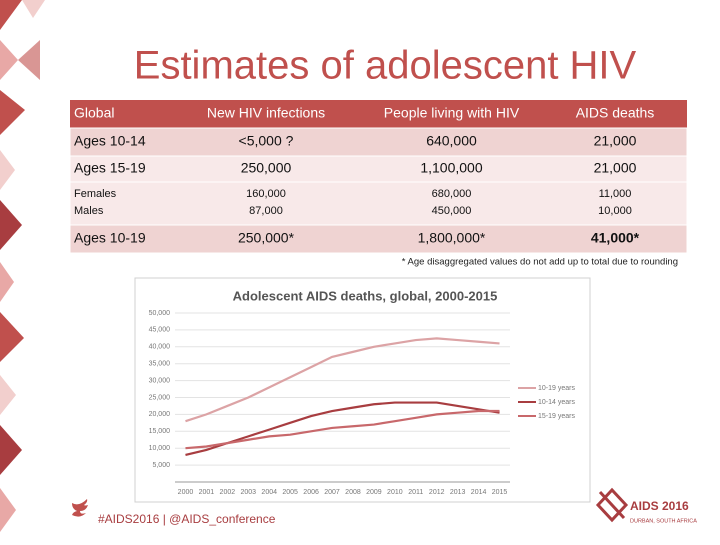 This screenshot has height=545, width=720. I want to click on slide-title: Estimates of adolescent HIV, so click(385, 66).